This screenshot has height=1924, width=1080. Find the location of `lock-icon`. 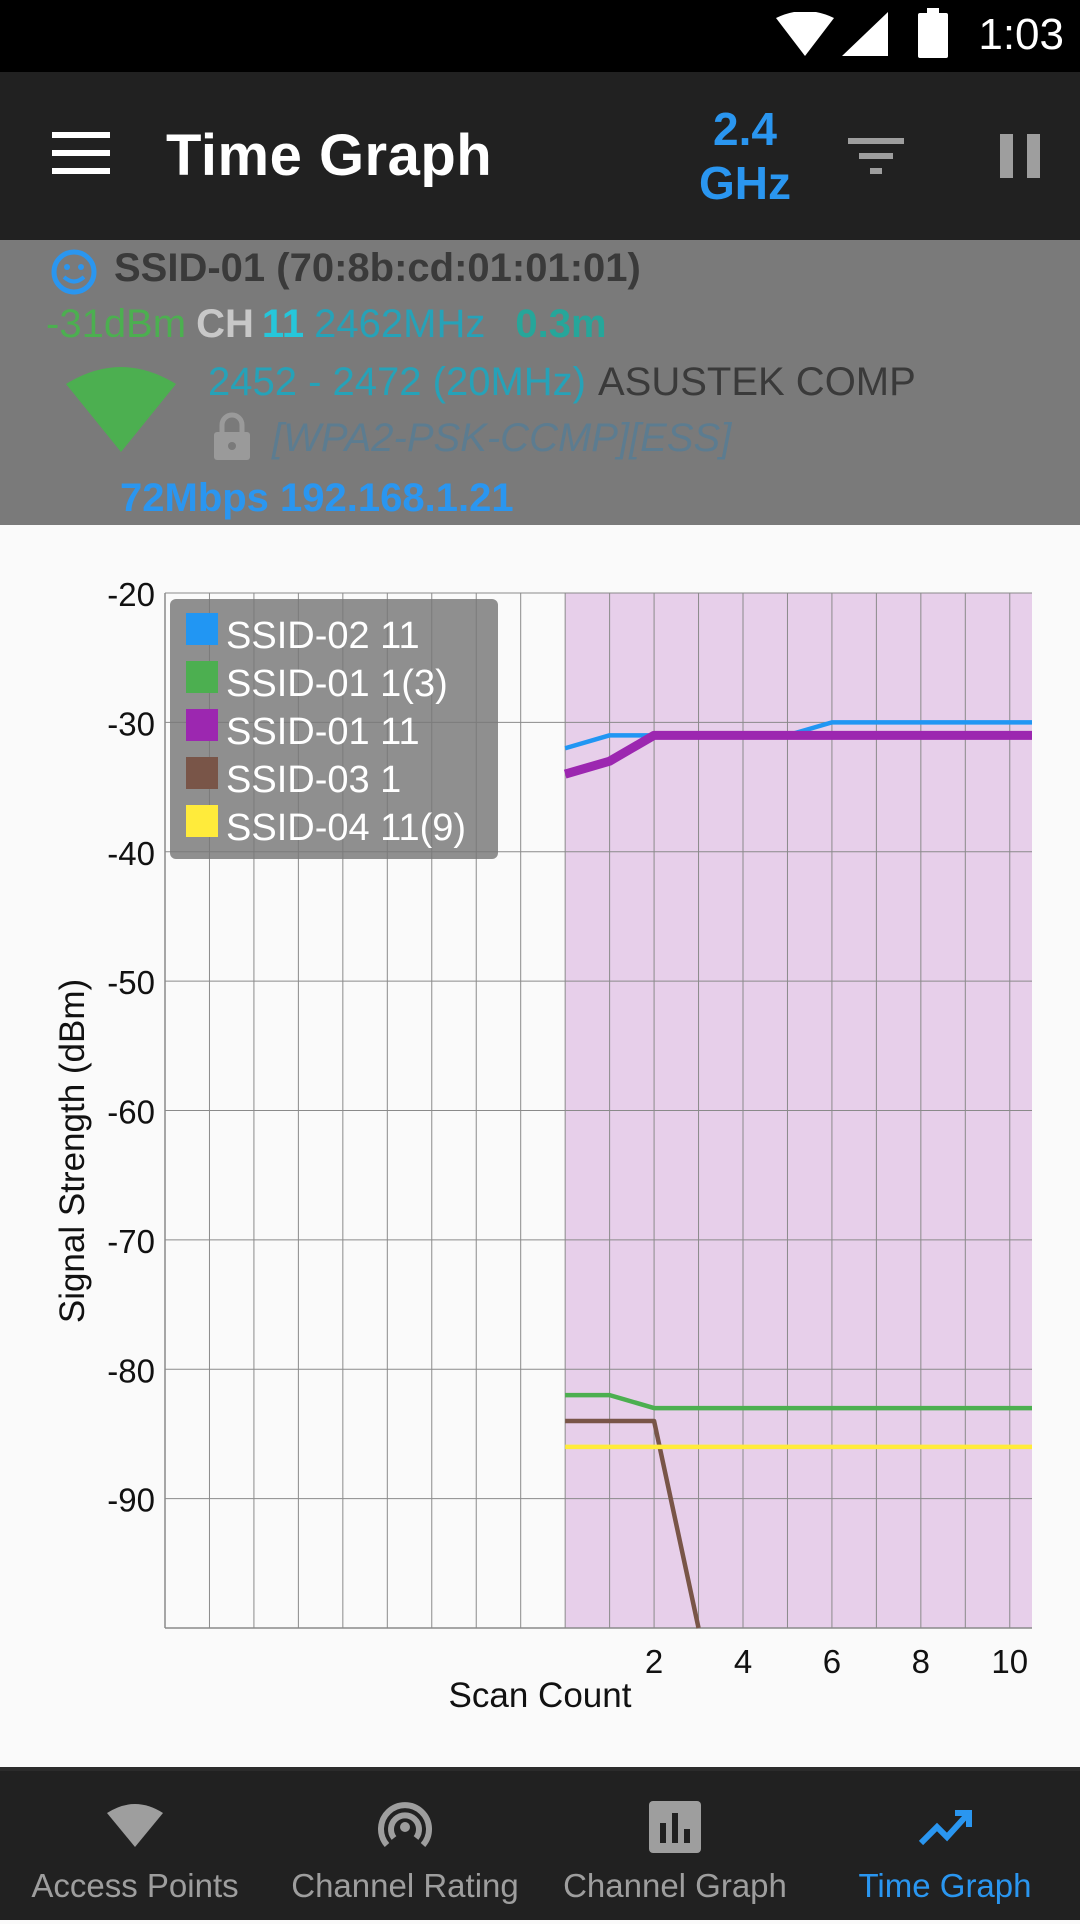

lock-icon is located at coordinates (232, 436).